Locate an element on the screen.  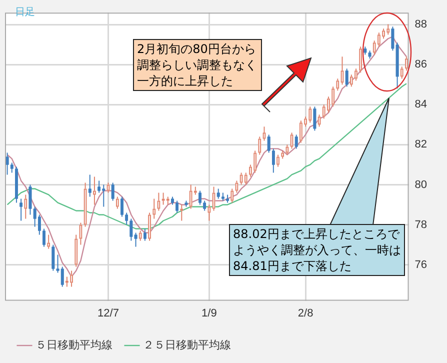
y-tick-label: 80 is located at coordinates (421, 184).